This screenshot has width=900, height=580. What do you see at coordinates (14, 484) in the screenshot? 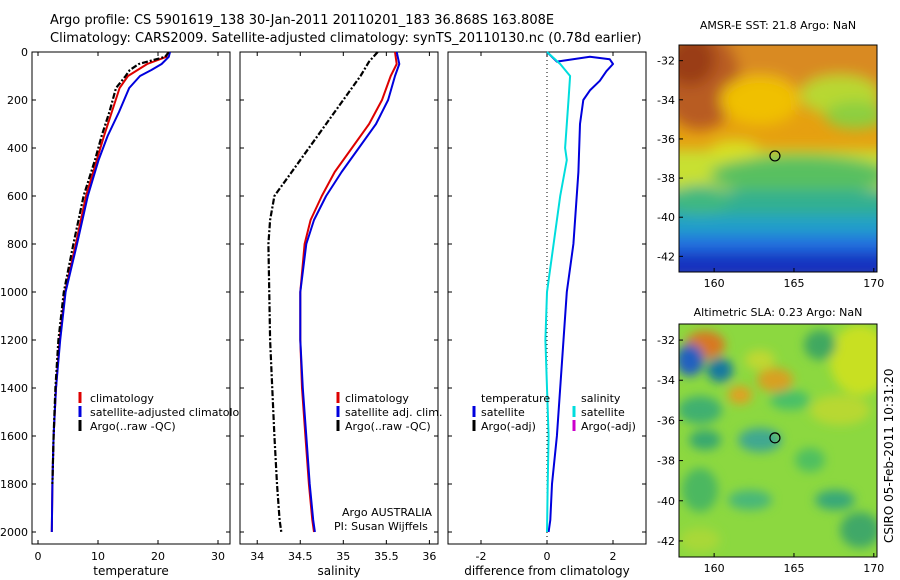
I see `y-tick-label: 1800` at bounding box center [14, 484].